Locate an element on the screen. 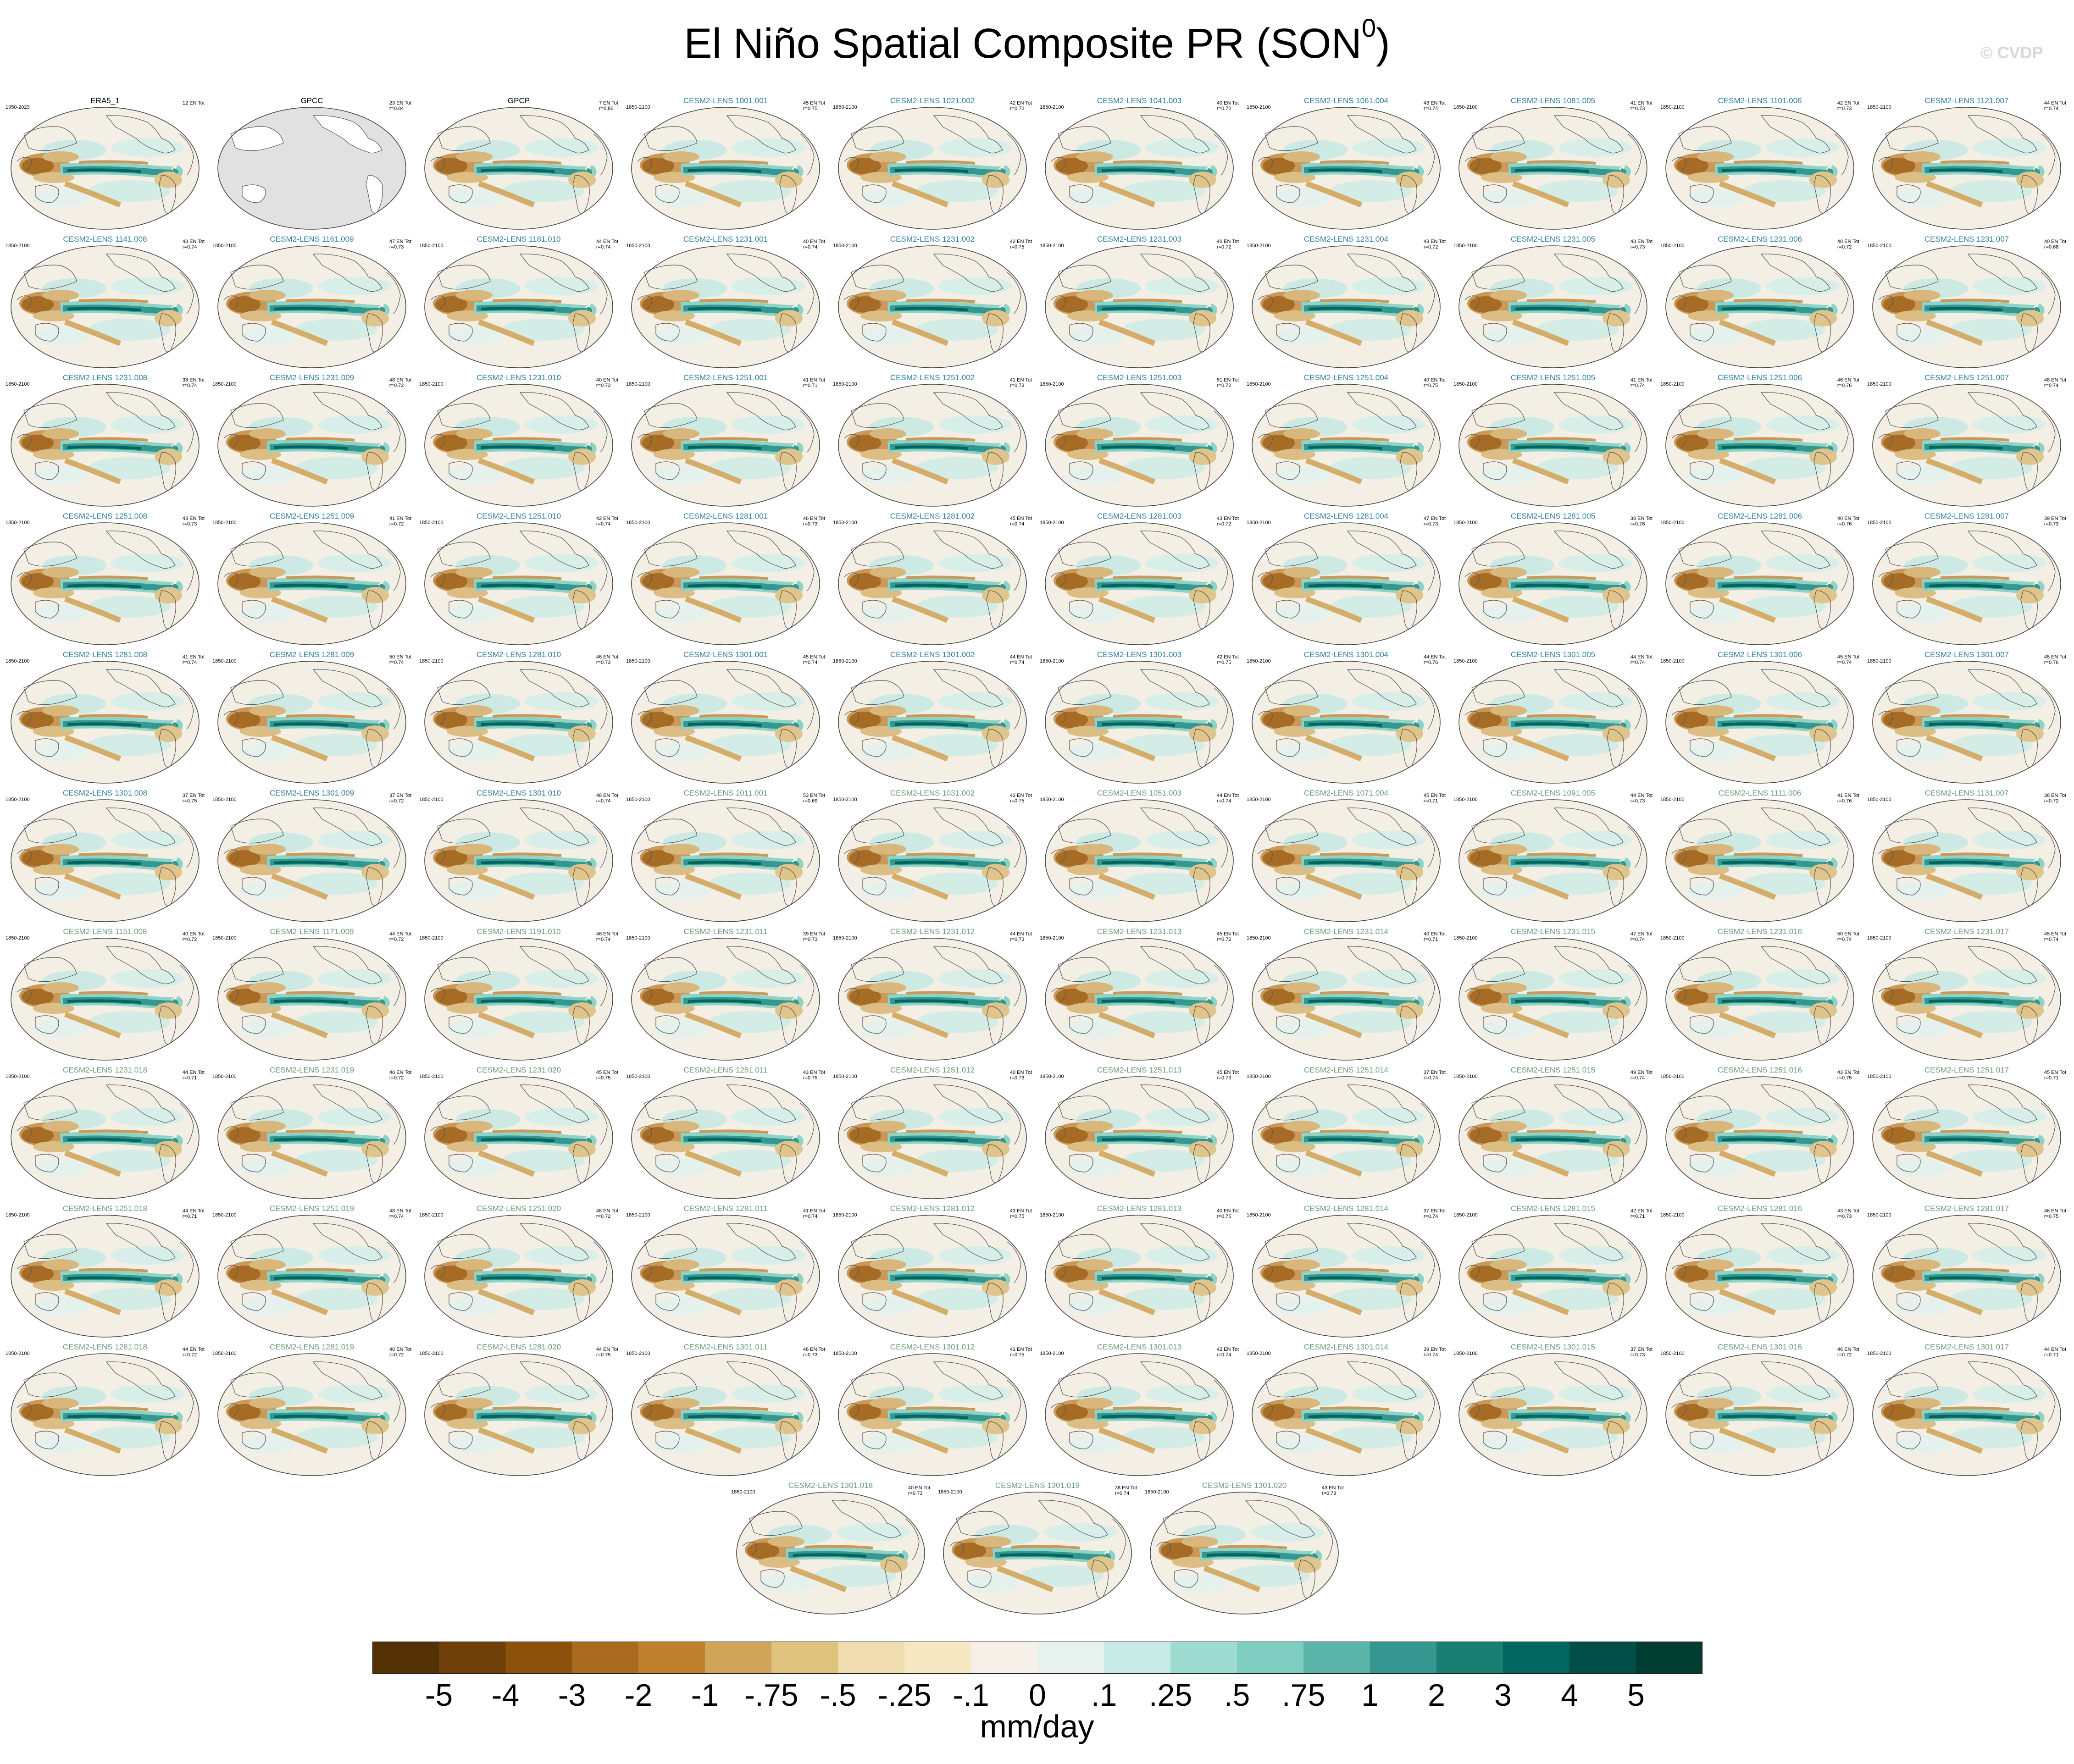  panel-stats: 38 EN Tot r=0.74 is located at coordinates (1126, 1491).